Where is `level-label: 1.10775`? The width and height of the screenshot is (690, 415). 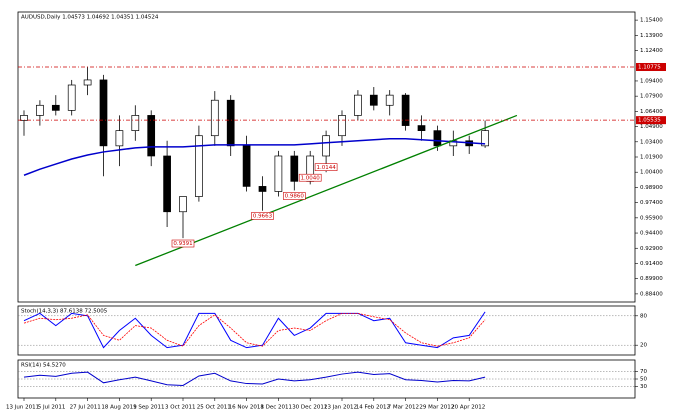 level-label: 1.10775 is located at coordinates (649, 68).